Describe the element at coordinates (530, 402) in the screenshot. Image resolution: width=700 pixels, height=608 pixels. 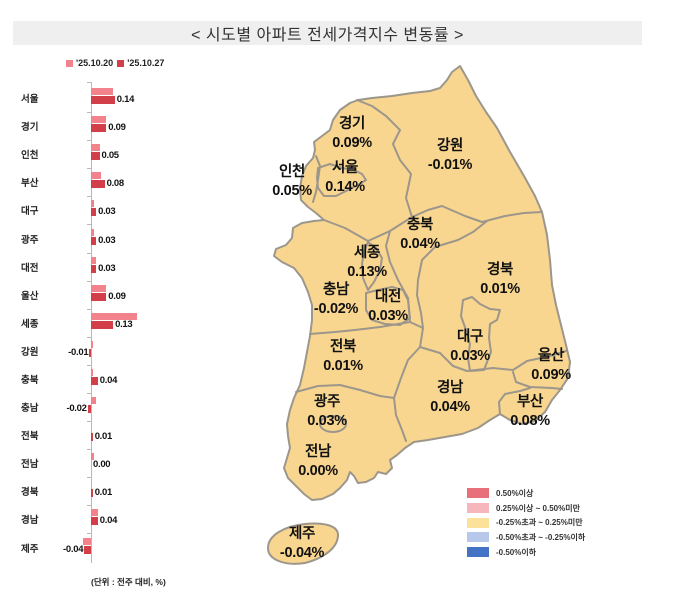
I see `region-name: 부산` at that location.